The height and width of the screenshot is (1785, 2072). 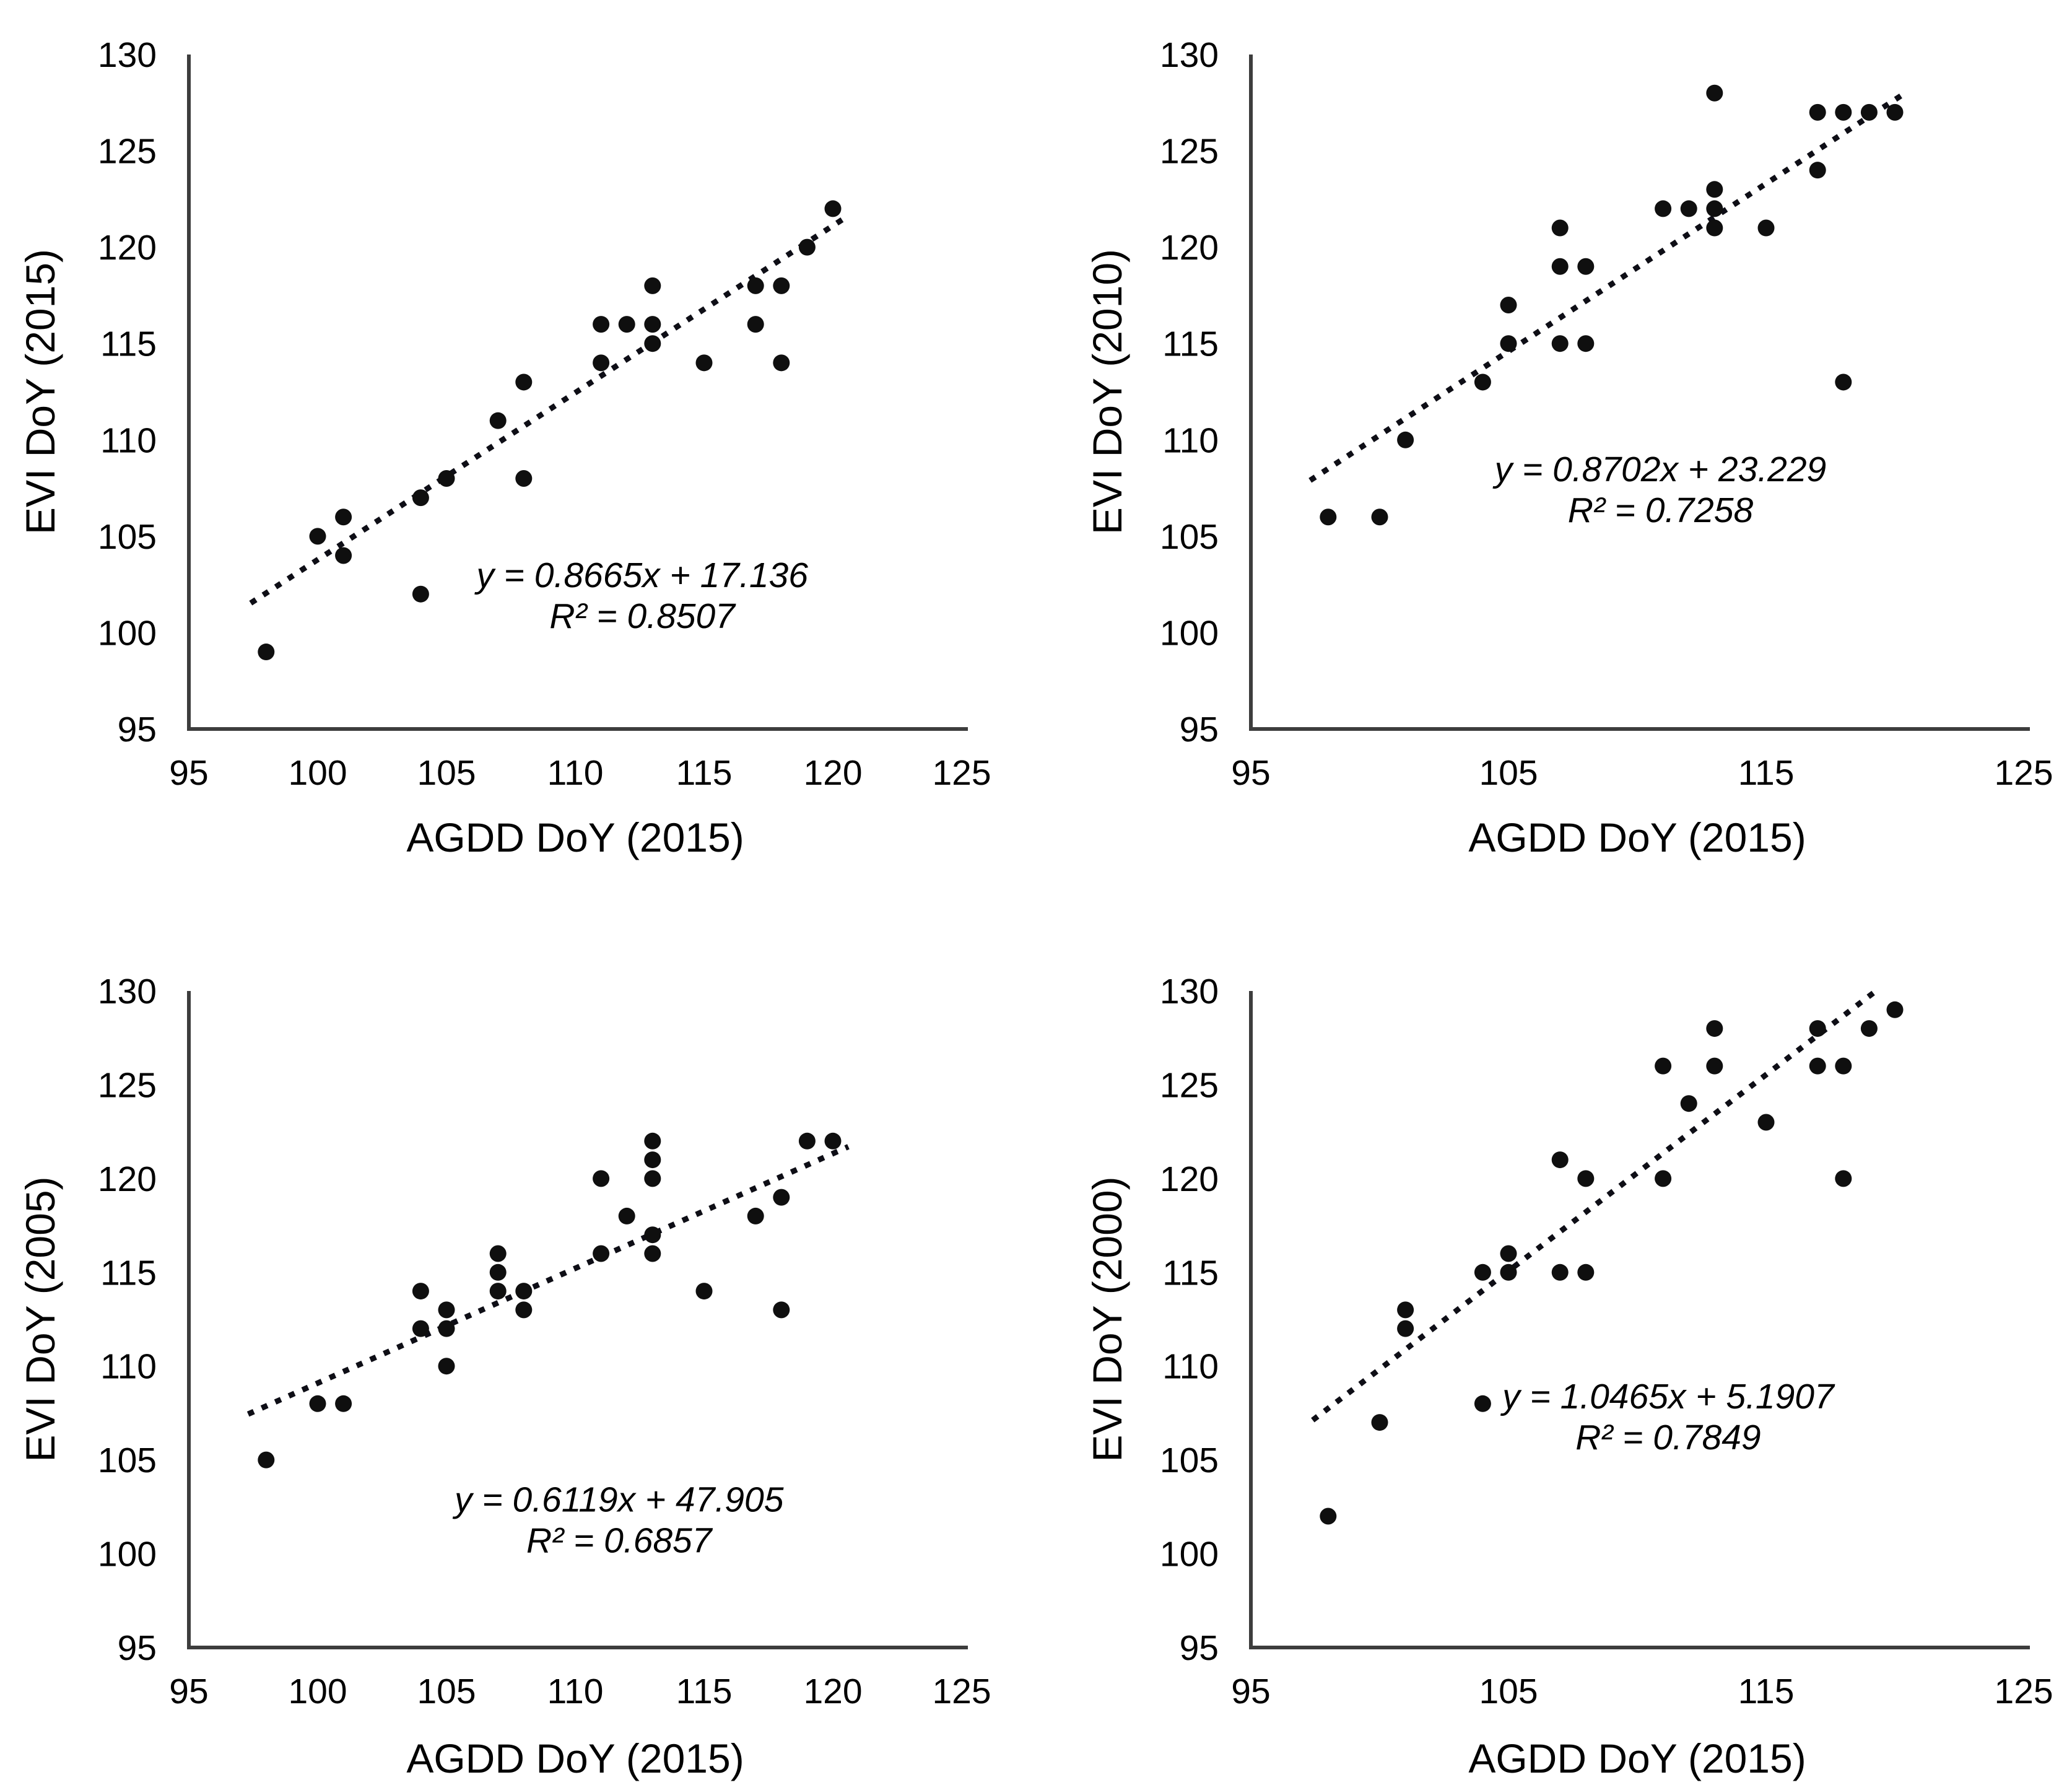 I want to click on x-tick-label: 120, so click(x=832, y=773).